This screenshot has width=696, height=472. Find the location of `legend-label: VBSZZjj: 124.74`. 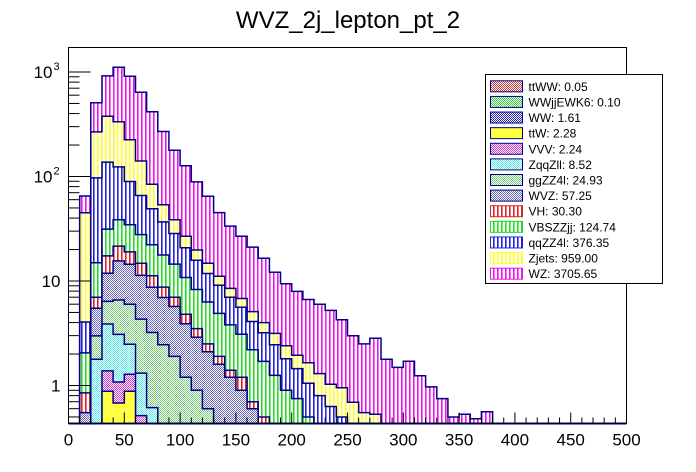

legend-label: VBSZZjj: 124.74 is located at coordinates (573, 227).